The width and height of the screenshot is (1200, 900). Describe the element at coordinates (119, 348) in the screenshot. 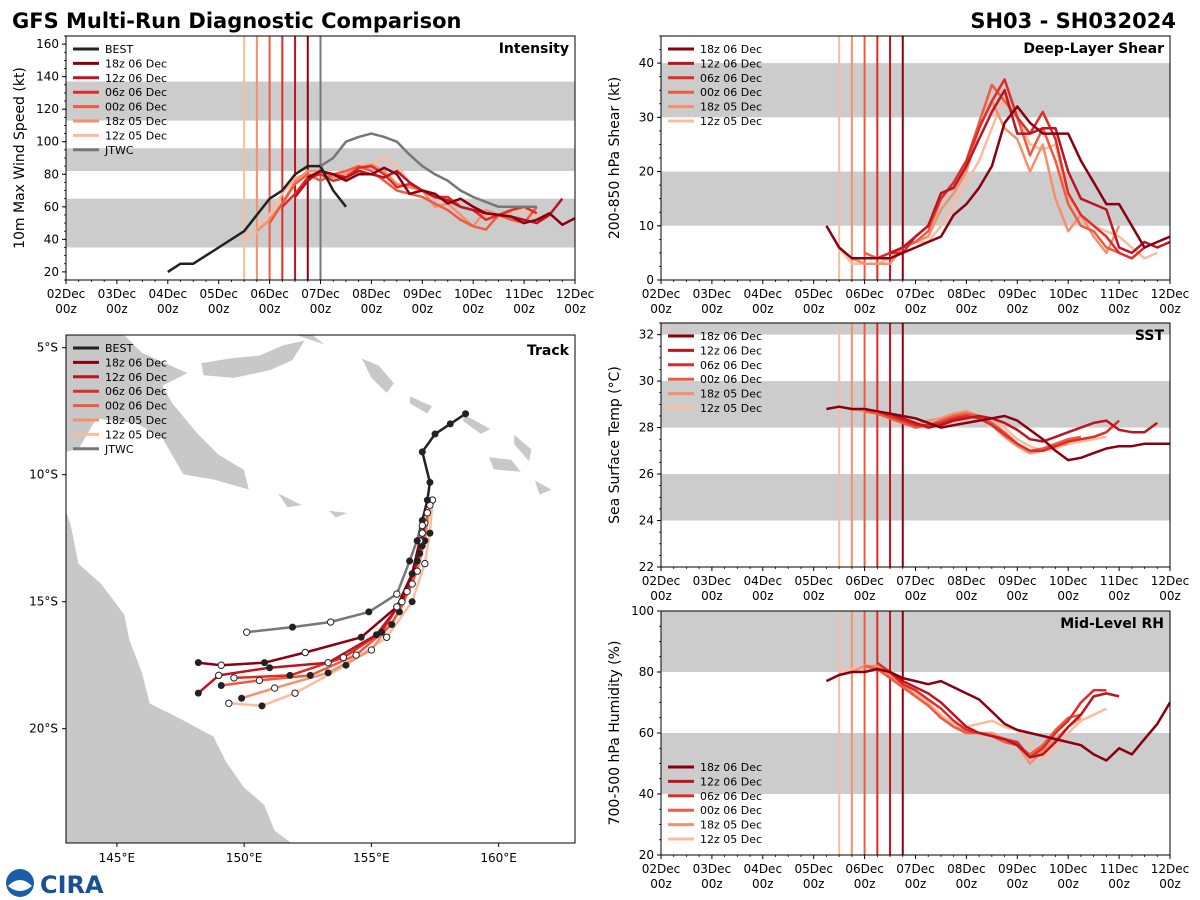

I see `track-legend-label: BEST` at that location.